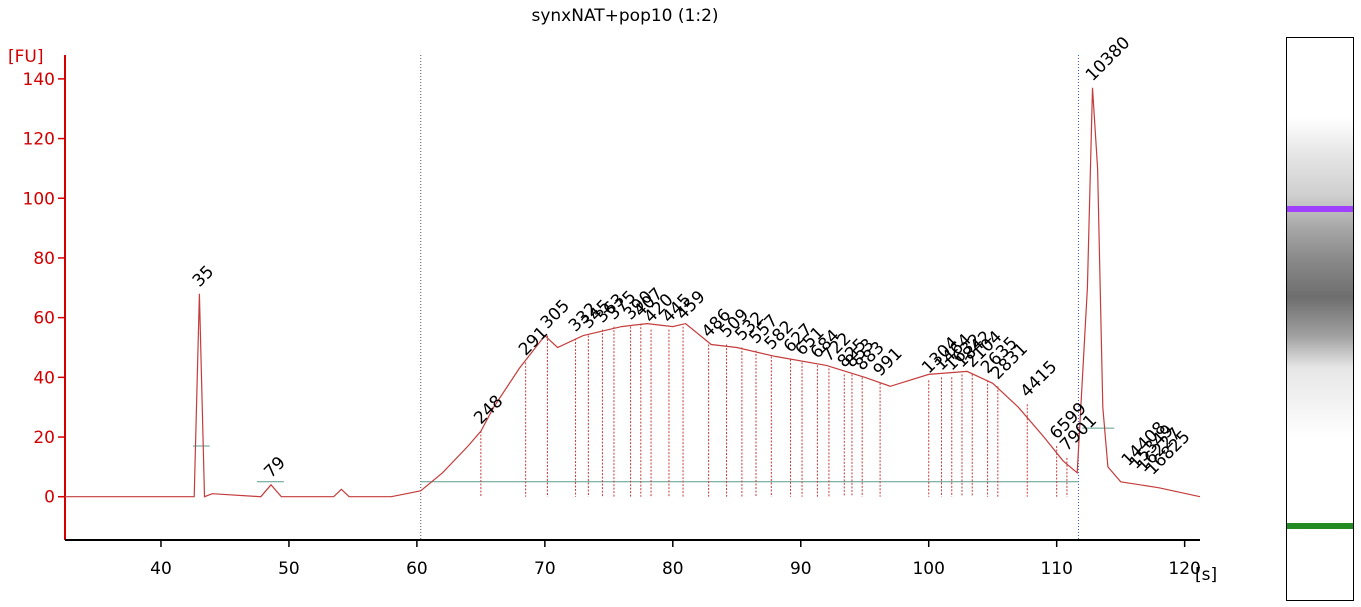 The image size is (1361, 607). I want to click on peak-label: 248, so click(488, 410).